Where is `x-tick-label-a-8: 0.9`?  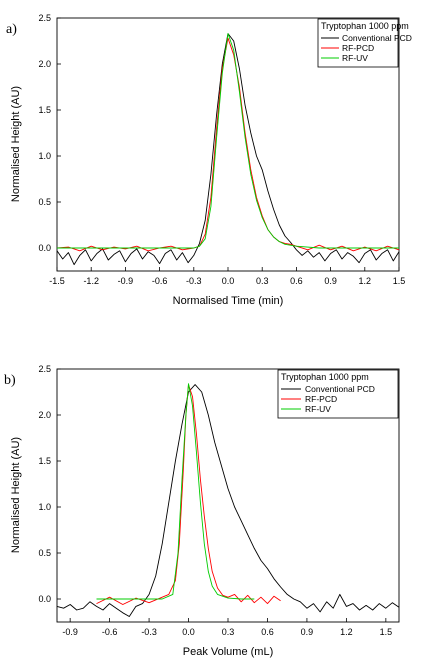 x-tick-label-a-8: 0.9 is located at coordinates (330, 281).